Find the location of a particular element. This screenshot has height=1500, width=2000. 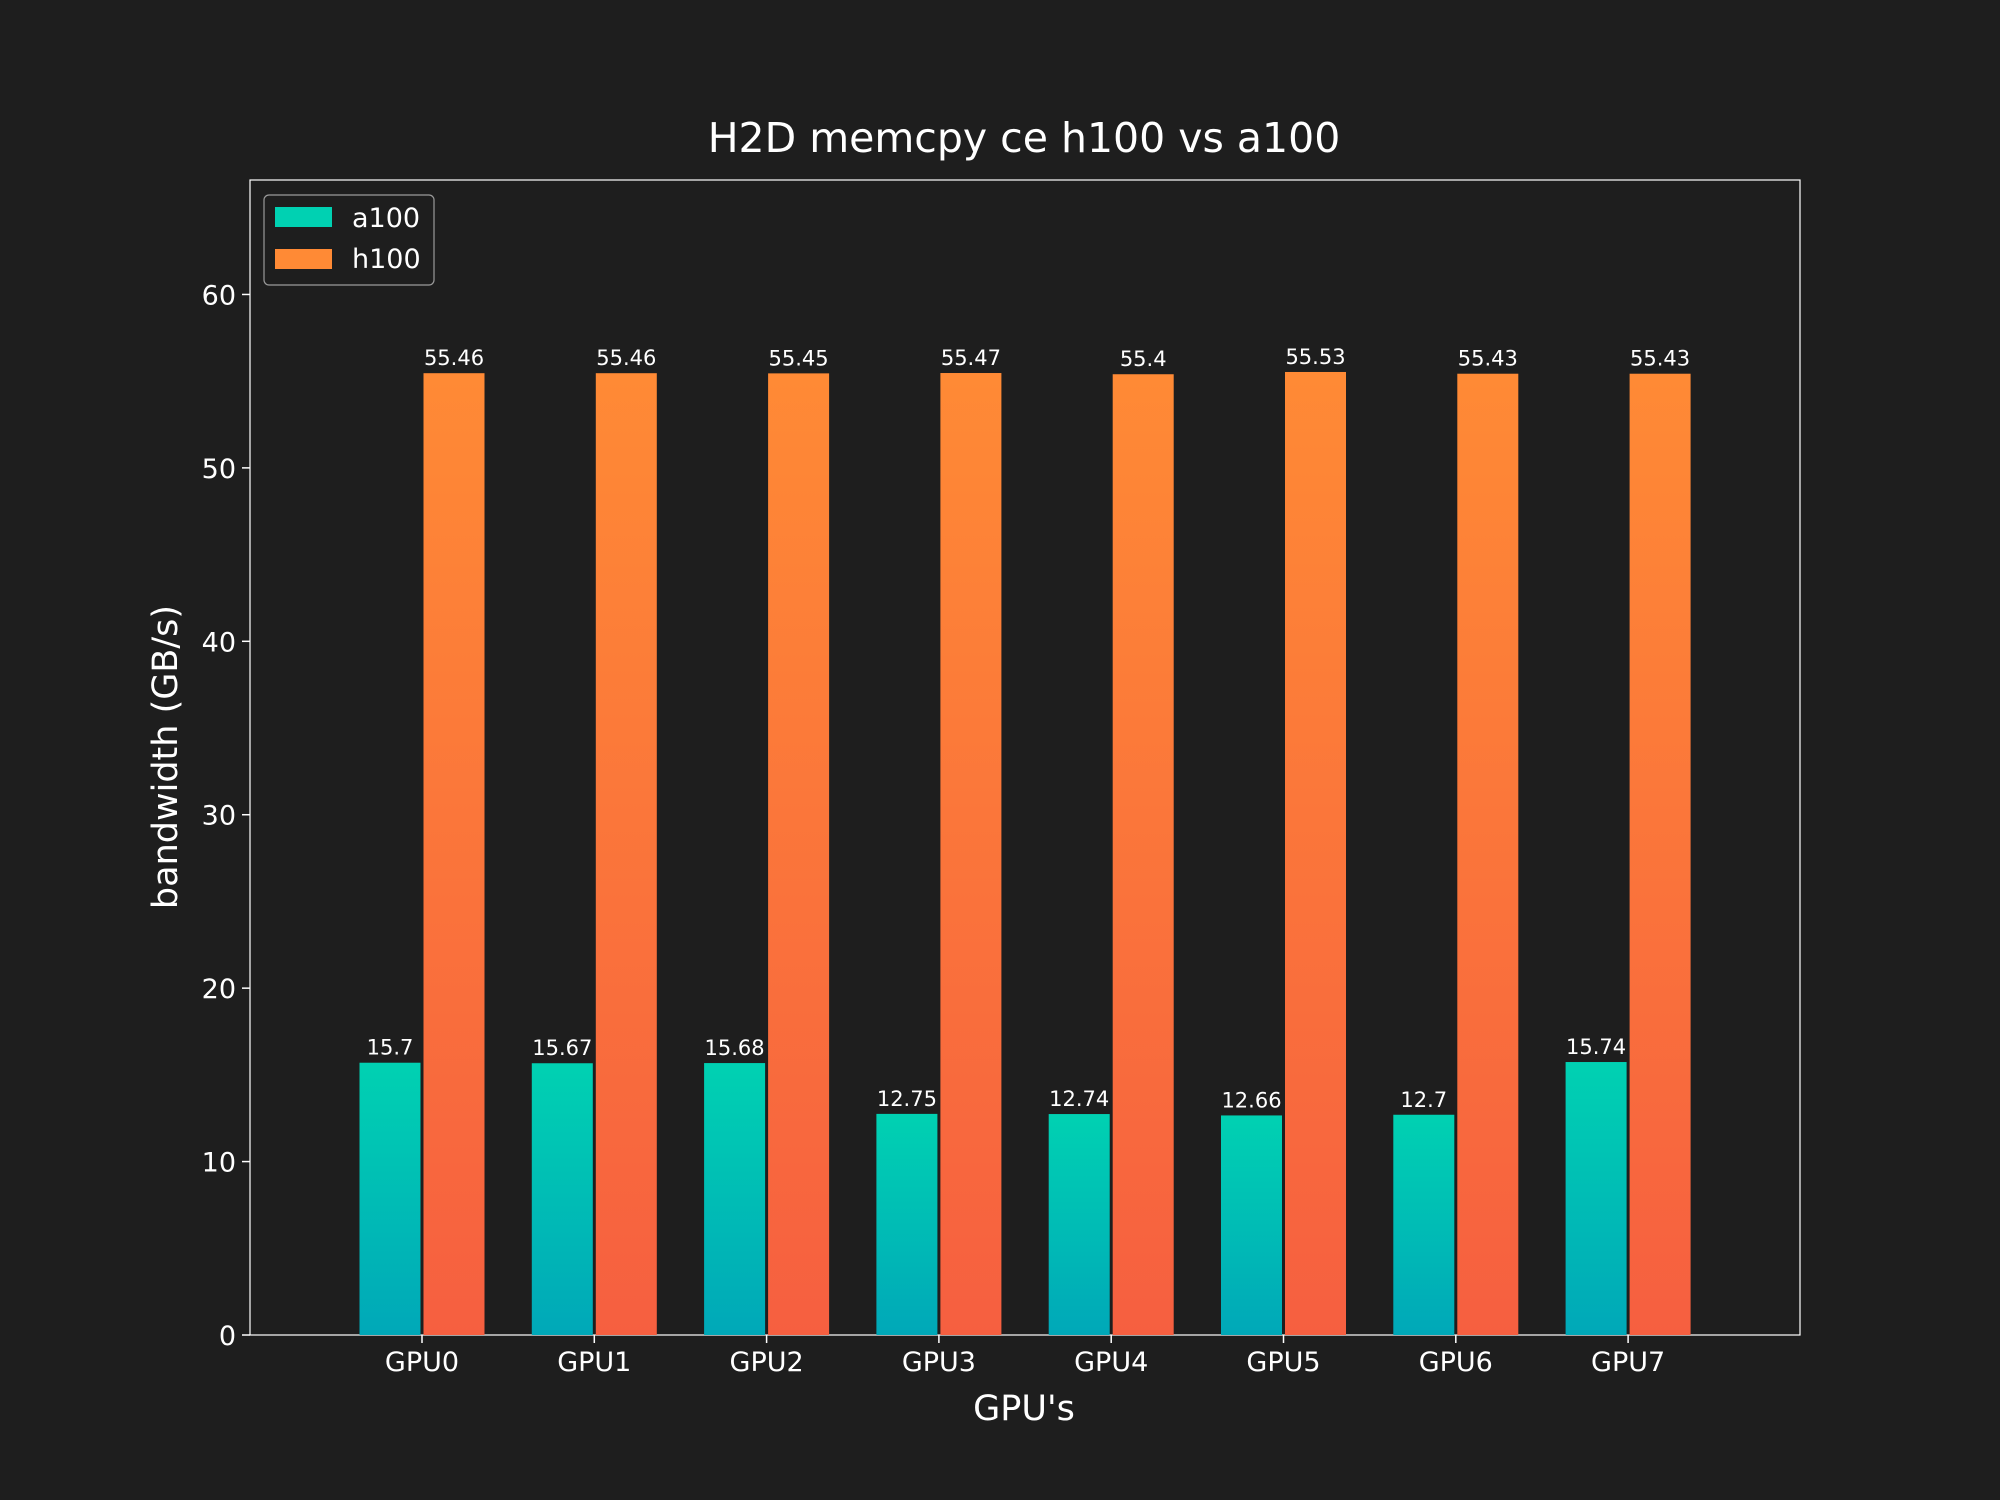

x-tick-label: GPU3 is located at coordinates (939, 1362).